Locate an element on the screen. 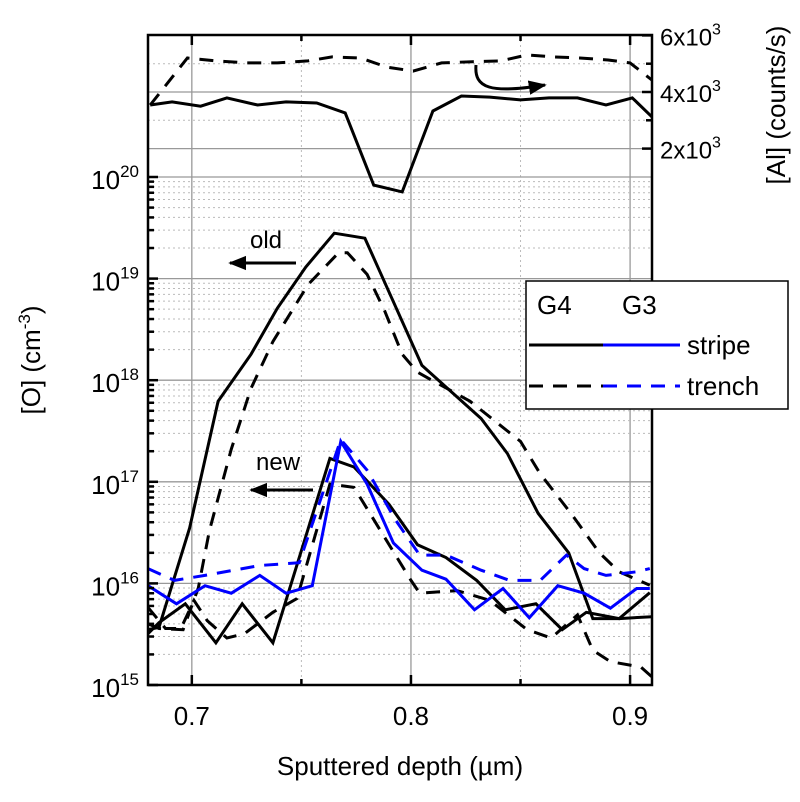  y2-tick-label-base: 2x10 is located at coordinates (686, 151).